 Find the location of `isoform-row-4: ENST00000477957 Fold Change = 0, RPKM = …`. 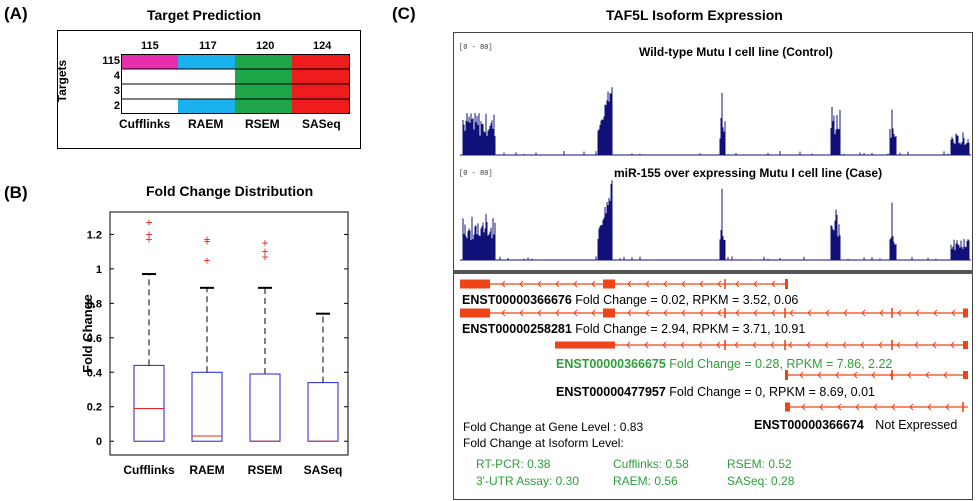

isoform-row-4: ENST00000477957 Fold Change = 0, RPKM = … is located at coordinates (715, 392).